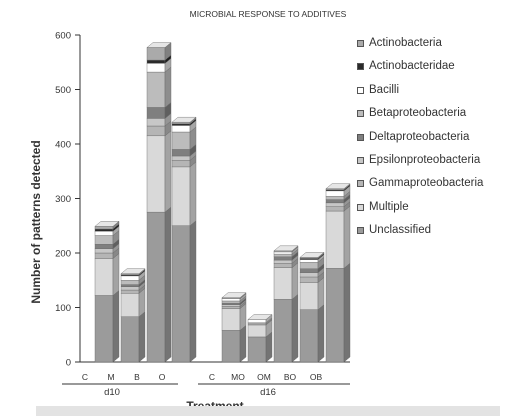 The image size is (520, 420). Describe the element at coordinates (63, 90) in the screenshot. I see `y-tick-label: 500` at that location.